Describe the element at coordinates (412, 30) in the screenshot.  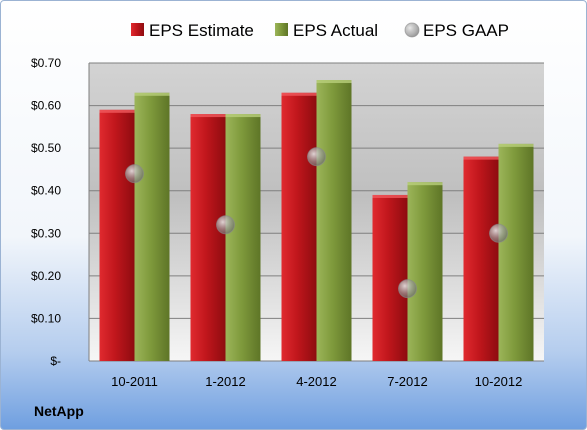
I see `legend-swatch-gaap` at that location.